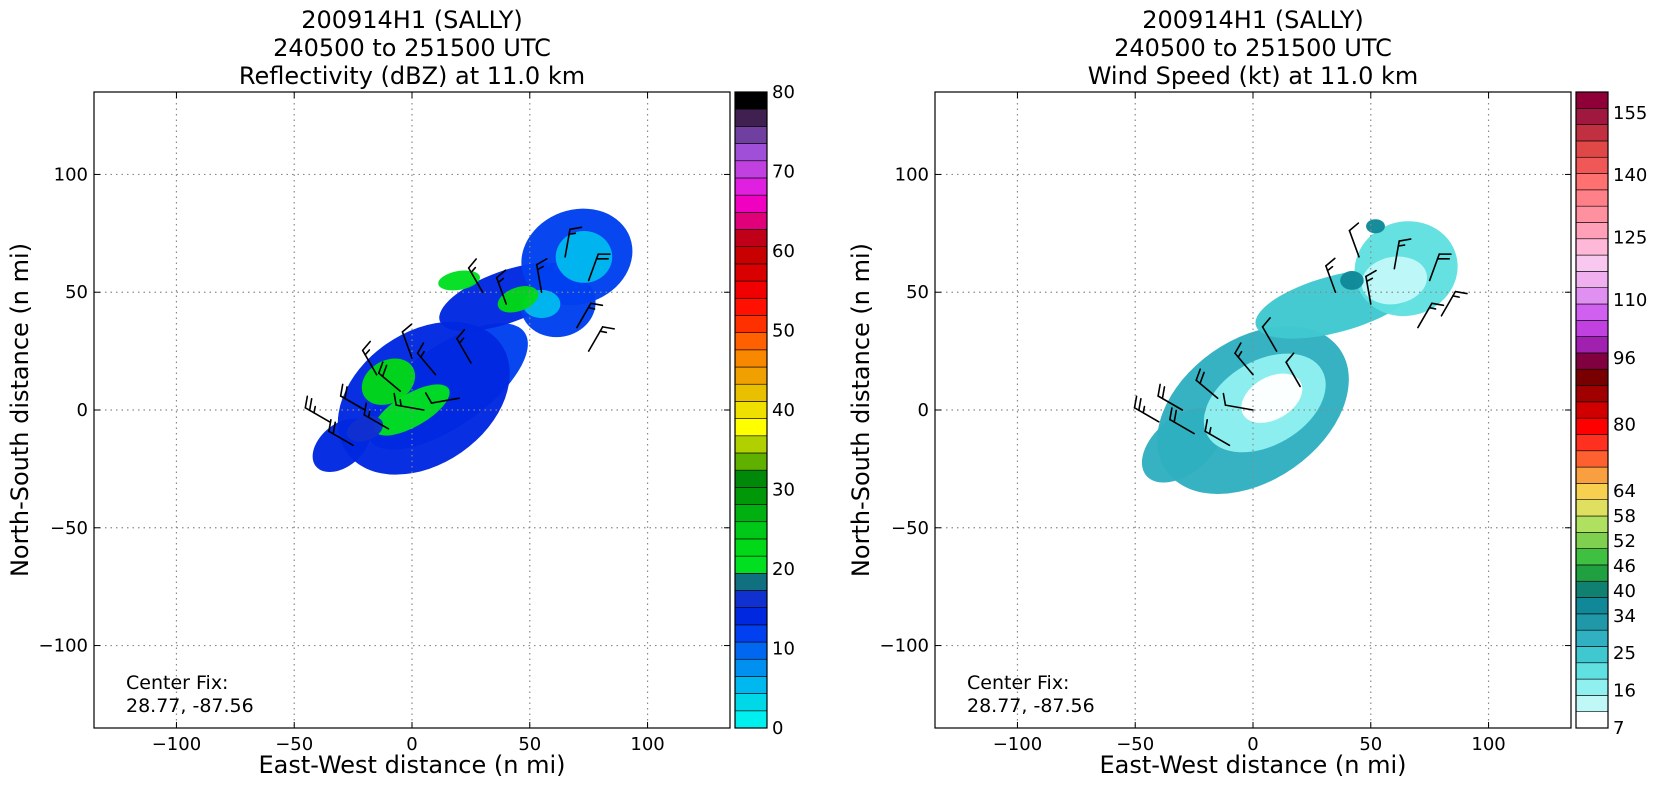 The width and height of the screenshot is (1654, 787). Describe the element at coordinates (1618, 728) in the screenshot. I see `colorbar-tick-label: 7` at that location.